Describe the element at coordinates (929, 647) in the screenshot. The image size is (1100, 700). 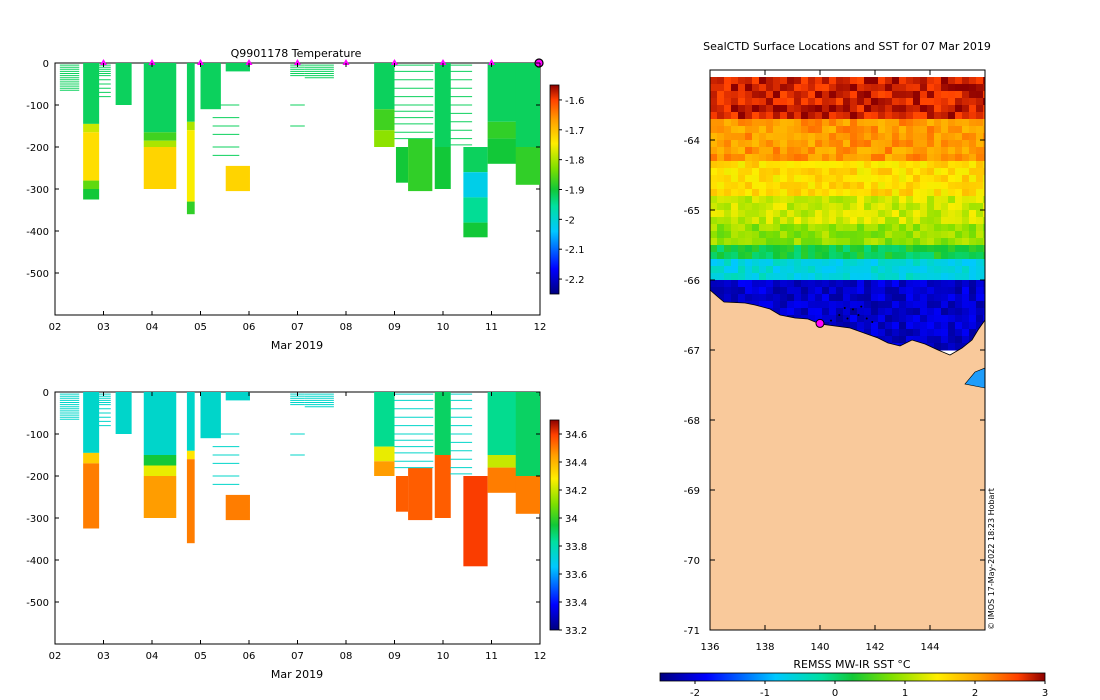
I see `map-x-tick-label: 144` at that location.